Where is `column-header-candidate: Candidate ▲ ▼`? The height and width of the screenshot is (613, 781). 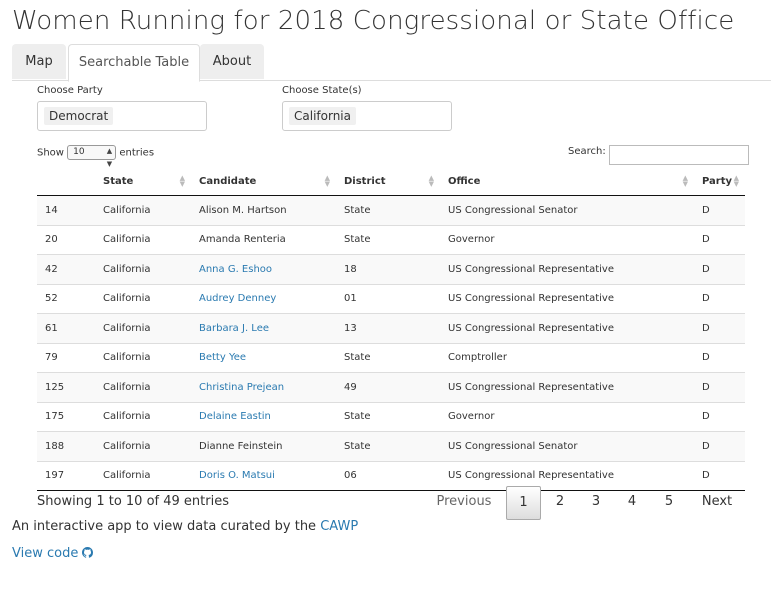 column-header-candidate: Candidate ▲ ▼ is located at coordinates (263, 181).